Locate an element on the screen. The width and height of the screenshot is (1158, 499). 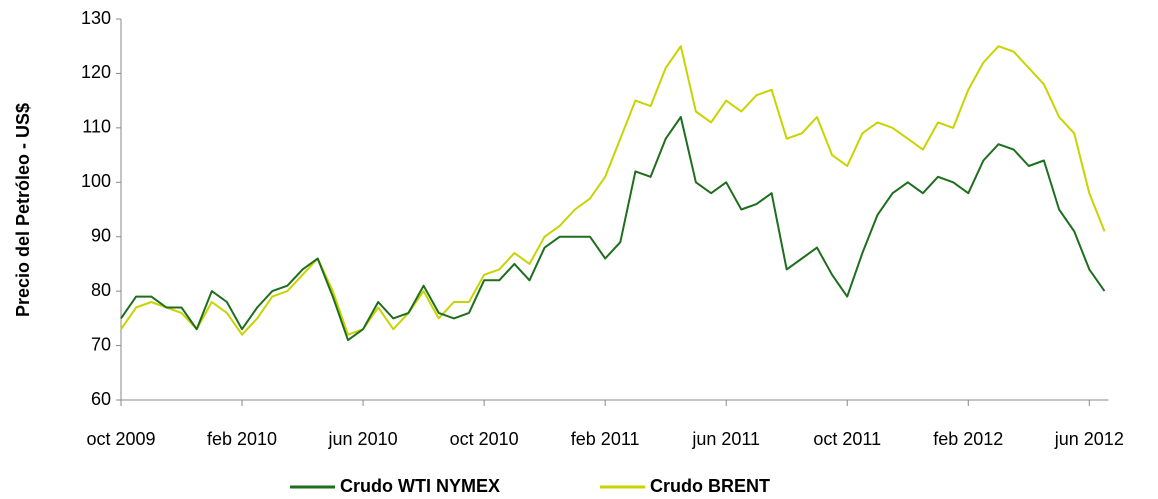
x-tick-label: feb 2010 is located at coordinates (242, 439).